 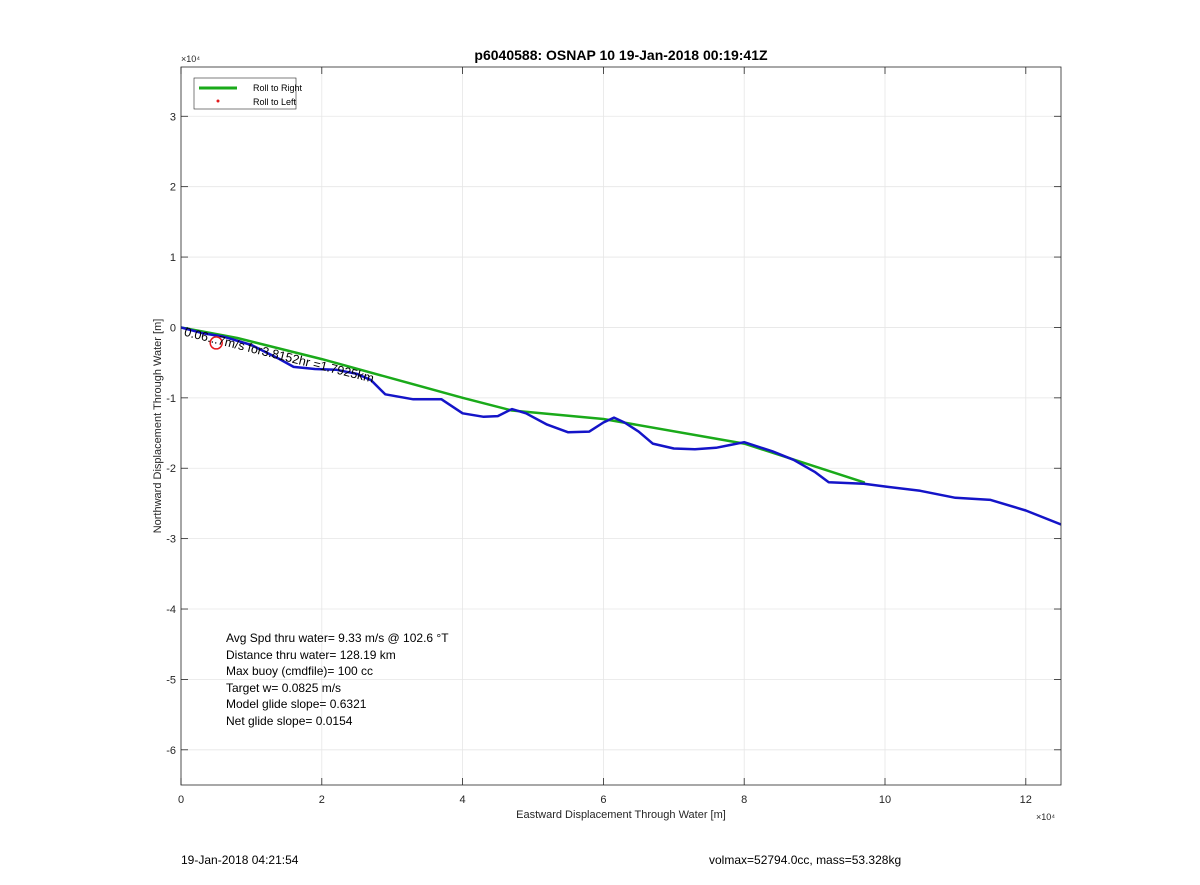 What do you see at coordinates (275, 102) in the screenshot?
I see `legend-label-roll-left: Roll to Left` at bounding box center [275, 102].